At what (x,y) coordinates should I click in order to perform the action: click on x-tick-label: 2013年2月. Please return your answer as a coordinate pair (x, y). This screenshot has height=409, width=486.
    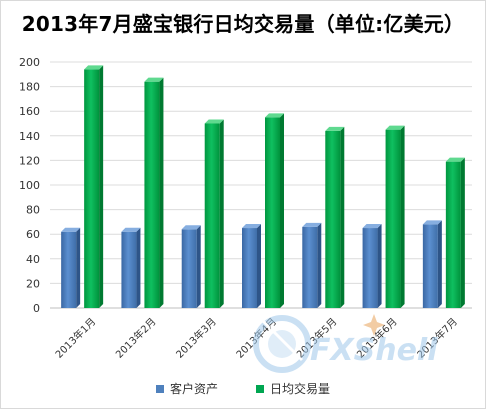
    Looking at the image, I should click on (136, 338).